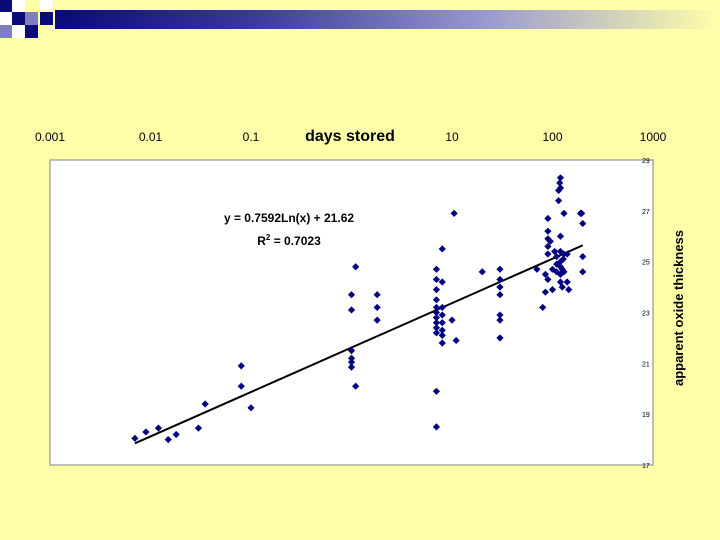 Image resolution: width=720 pixels, height=540 pixels. What do you see at coordinates (552, 137) in the screenshot?
I see `x-tick-label: 100` at bounding box center [552, 137].